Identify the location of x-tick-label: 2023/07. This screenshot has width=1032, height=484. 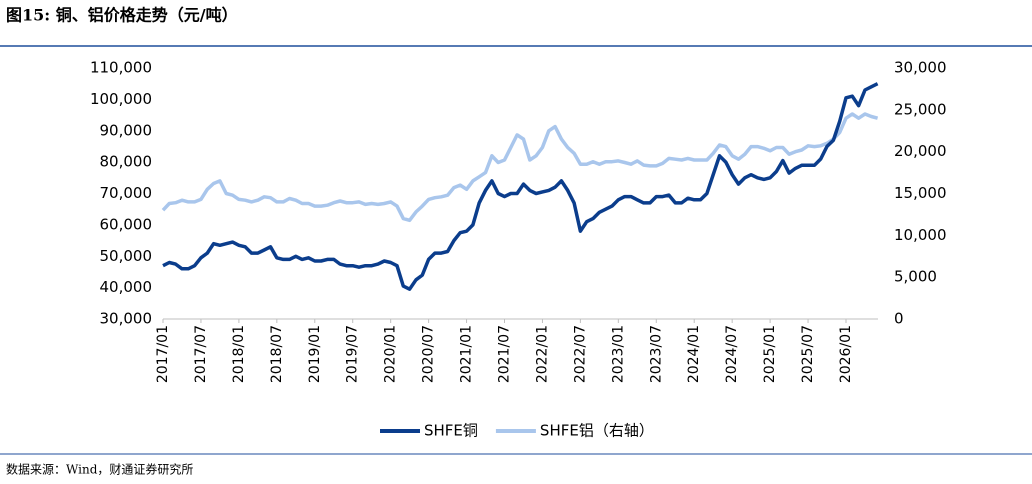
(656, 354).